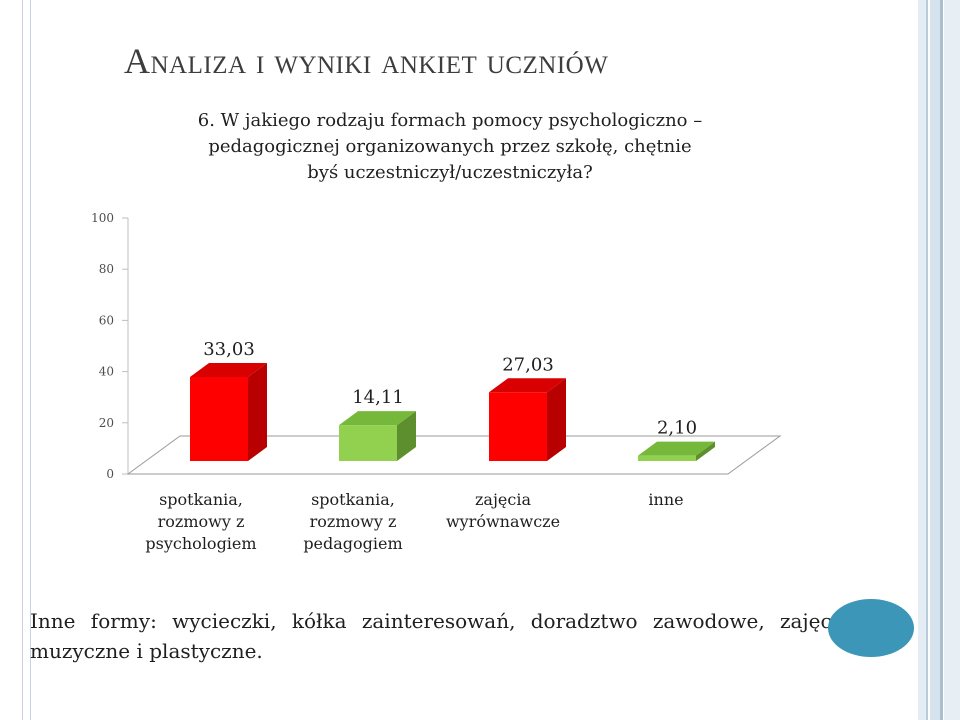  I want to click on category-label: zajęcia, so click(503, 499).